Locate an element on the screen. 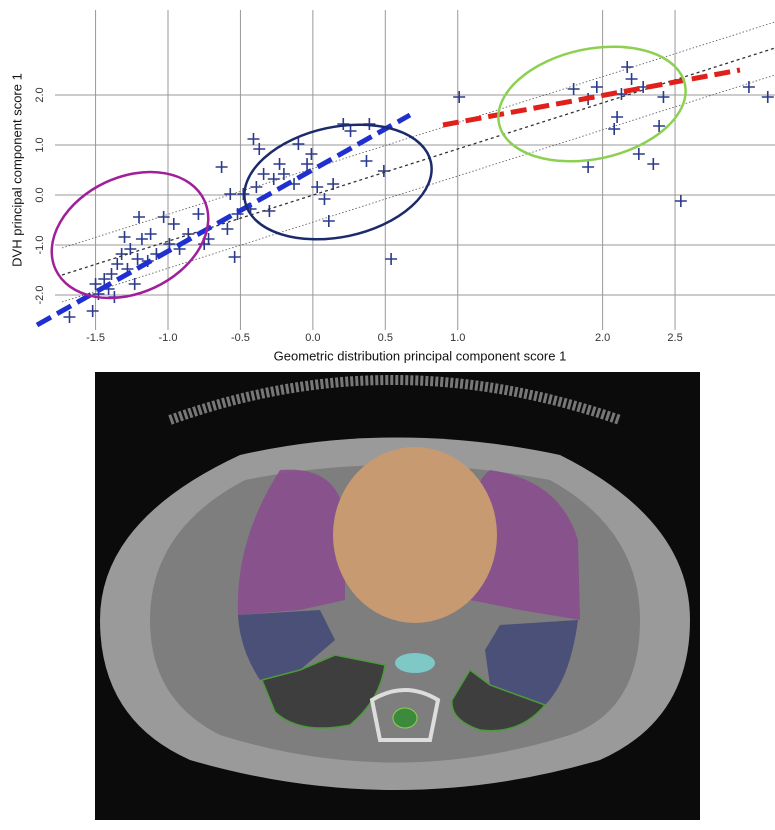 This screenshot has width=775, height=830. x-tick-label: -1.0 is located at coordinates (168, 338).